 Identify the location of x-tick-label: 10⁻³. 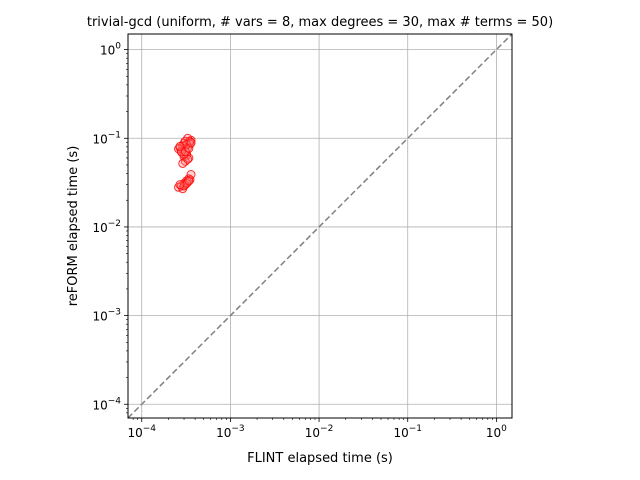
(230, 432).